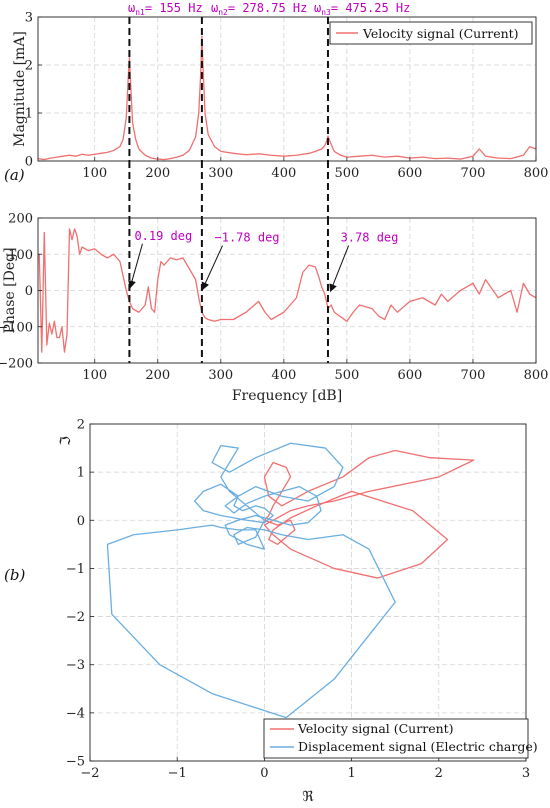  Describe the element at coordinates (75, 665) in the screenshot. I see `ny-ytick-label: −3` at that location.